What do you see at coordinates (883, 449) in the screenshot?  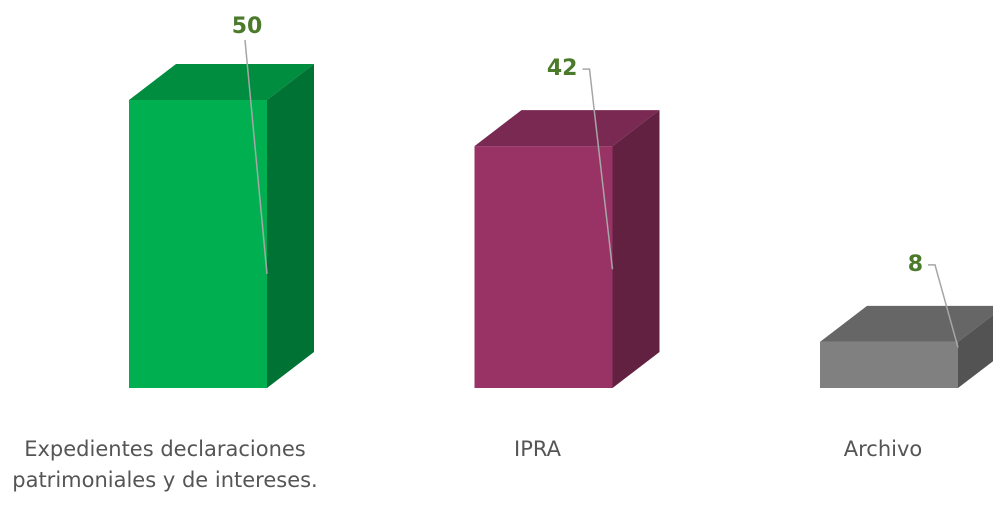 I see `x-tick-label: Archivo` at bounding box center [883, 449].